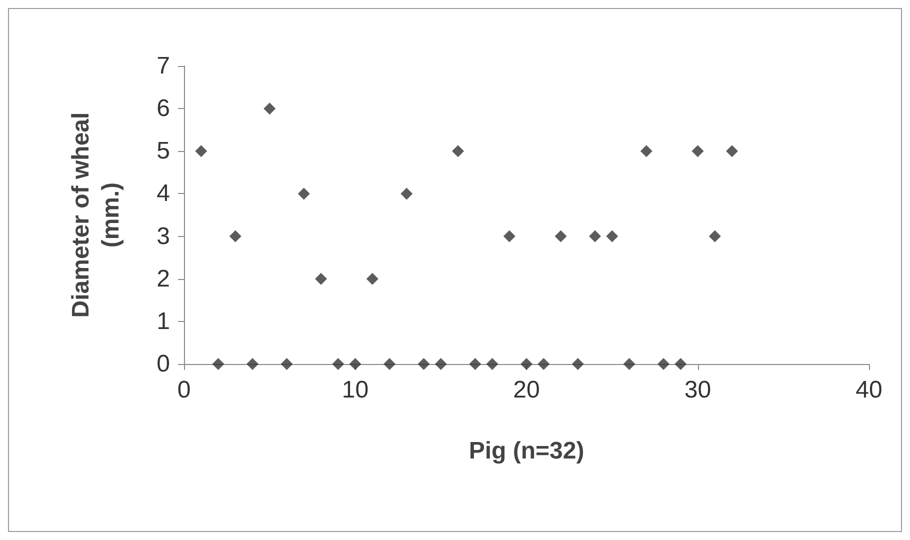 The image size is (910, 540). I want to click on x-tick-label: 40, so click(869, 390).